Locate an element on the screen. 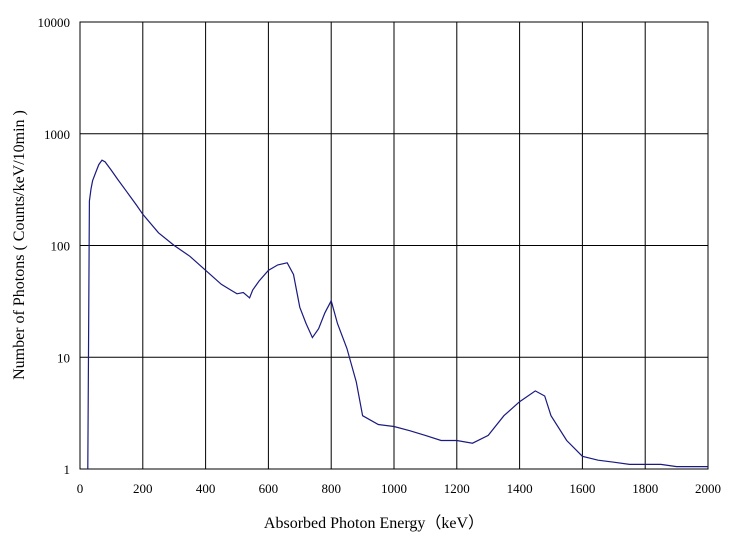 The height and width of the screenshot is (556, 732). x-tick-label: 600 is located at coordinates (269, 488).